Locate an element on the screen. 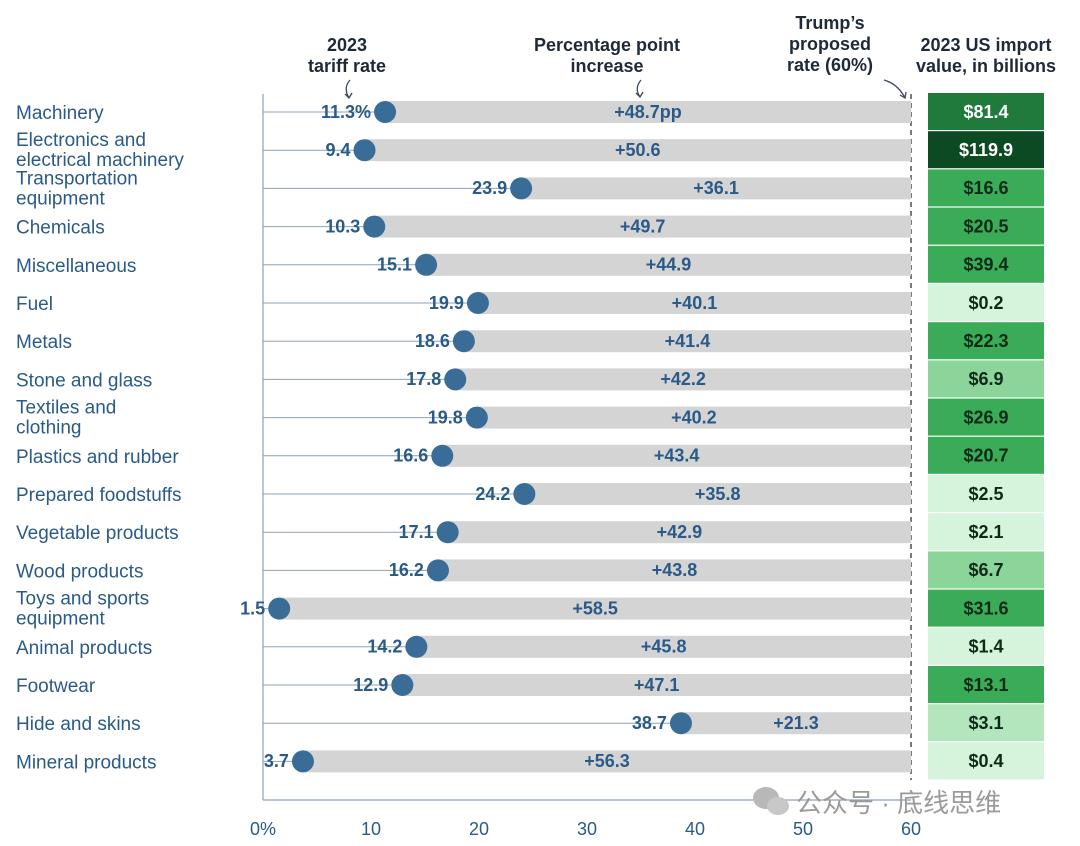  increase-label: +47.1 is located at coordinates (657, 685).